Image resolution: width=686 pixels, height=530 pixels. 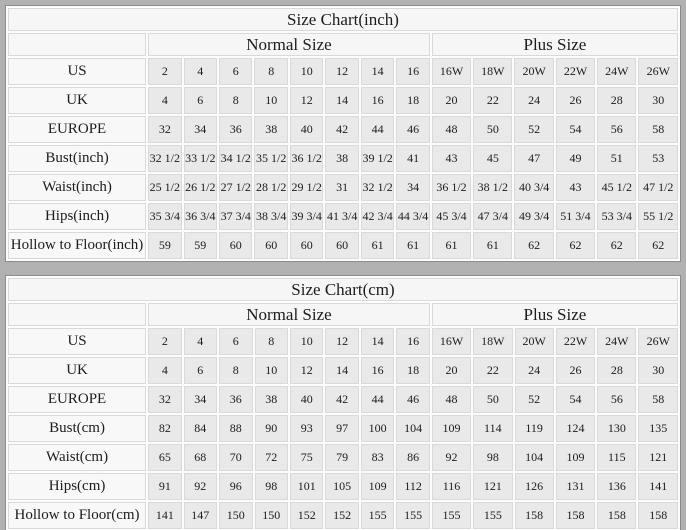 I want to click on size-cell: 36, so click(x=236, y=129).